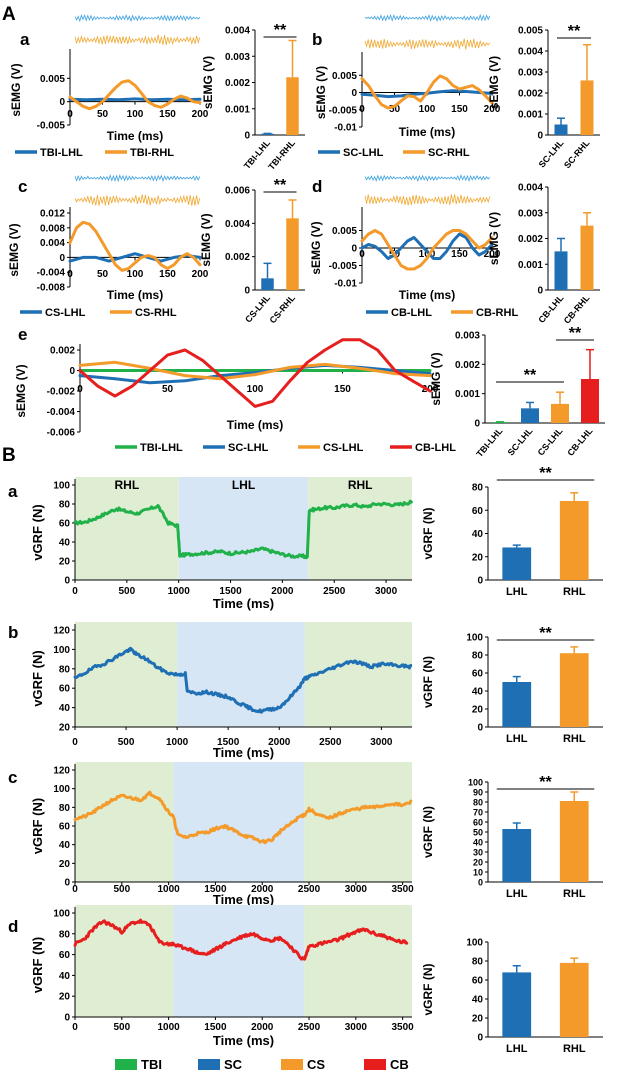 The height and width of the screenshot is (1082, 625). What do you see at coordinates (478, 793) in the screenshot?
I see `y-tick-label: 90` at bounding box center [478, 793].